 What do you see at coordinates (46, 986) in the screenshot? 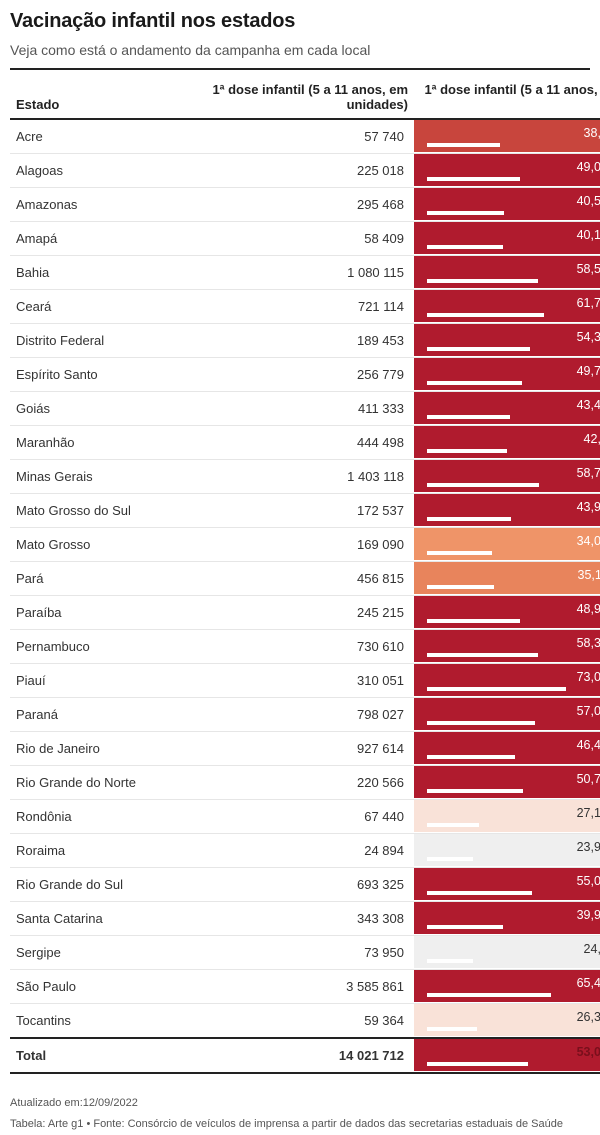
I see `state-name: São Paulo` at bounding box center [46, 986].